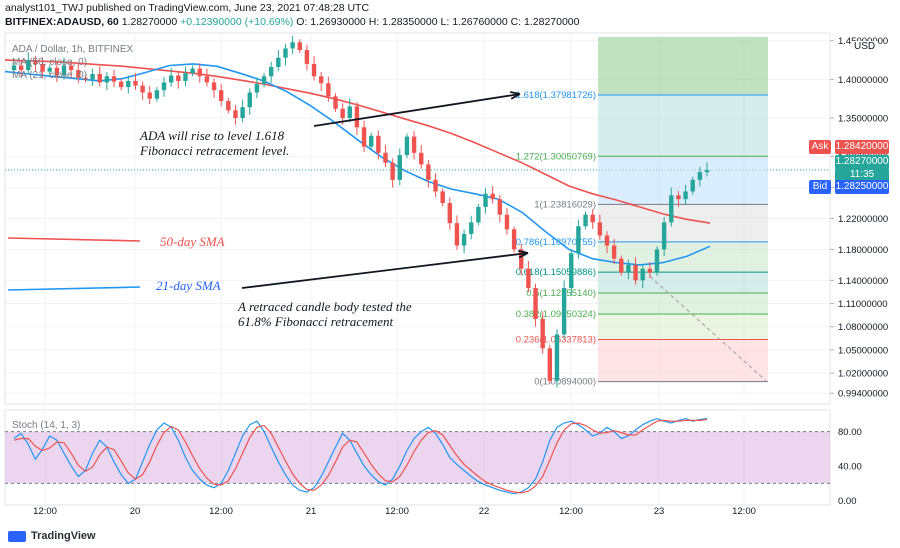 This screenshot has height=548, width=900. Describe the element at coordinates (50, 62) in the screenshot. I see `legend-ma50: MA (50, close, 0)` at that location.